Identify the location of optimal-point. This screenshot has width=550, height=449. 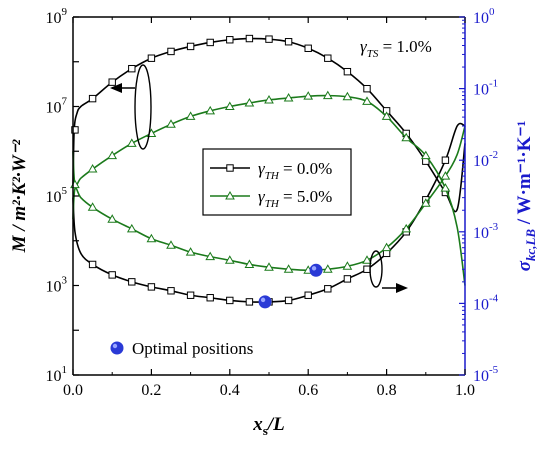
(316, 270).